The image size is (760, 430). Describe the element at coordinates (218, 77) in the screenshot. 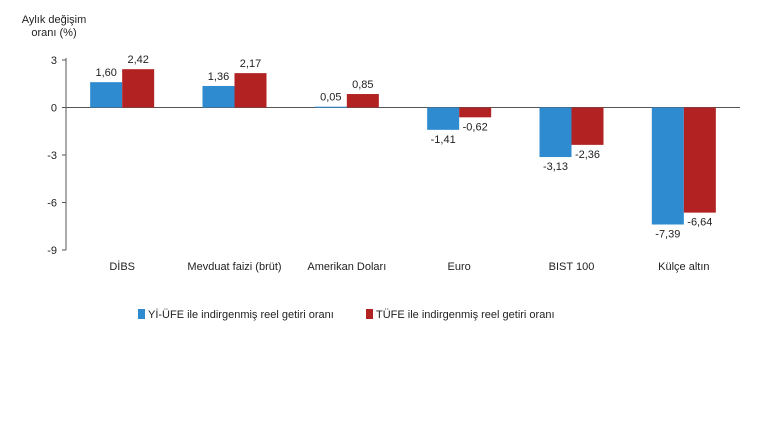

I see `data-label: 1,36` at that location.